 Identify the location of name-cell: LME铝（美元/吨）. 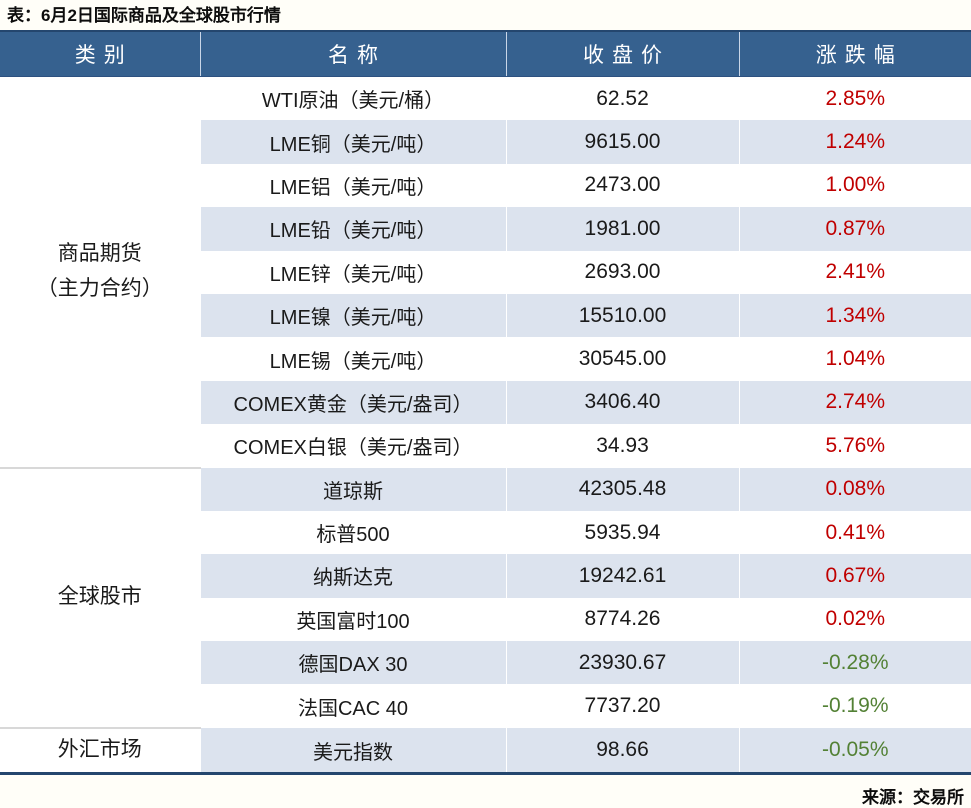
(352, 185).